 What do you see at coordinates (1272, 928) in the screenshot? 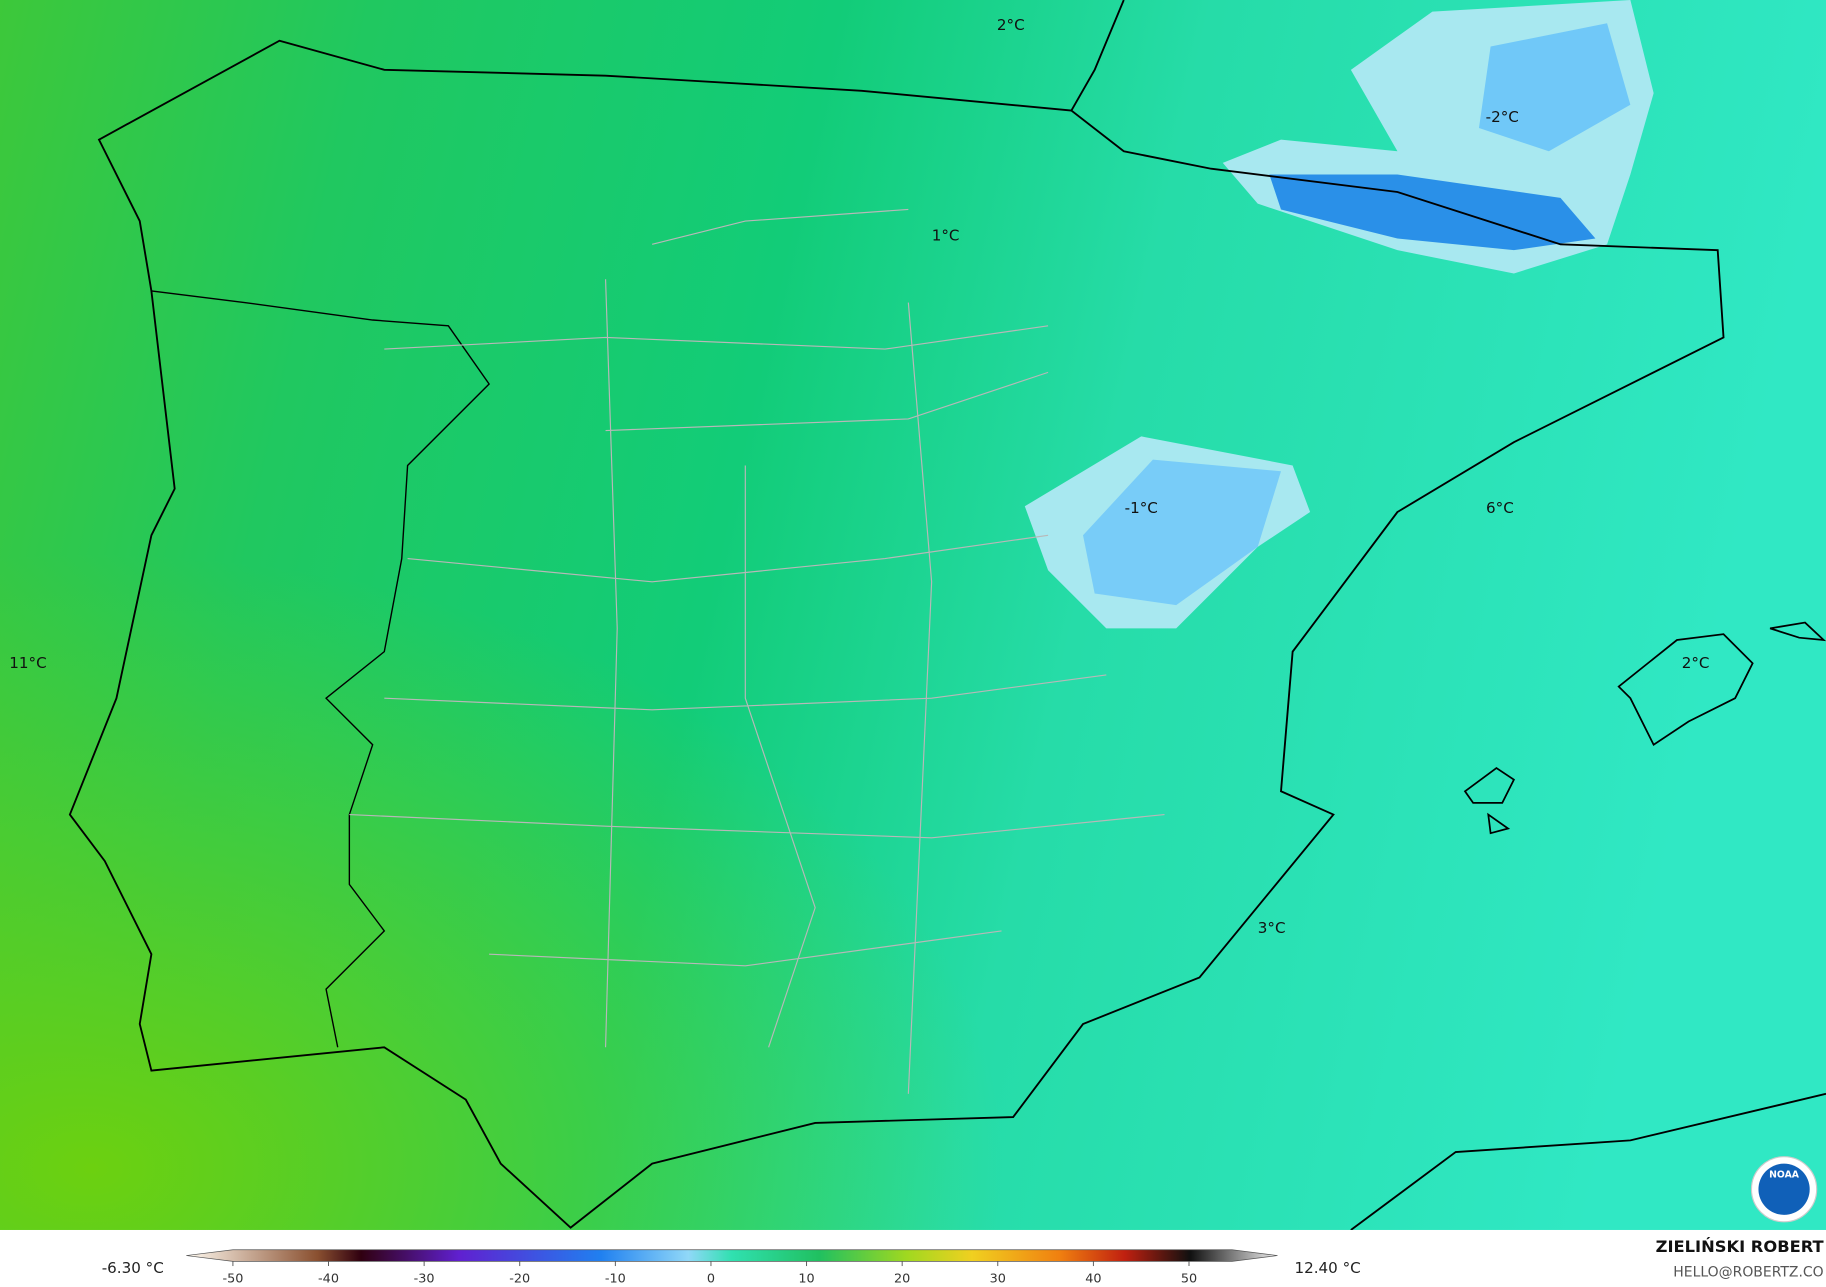
I see `temperature-label: 3°C` at bounding box center [1272, 928].